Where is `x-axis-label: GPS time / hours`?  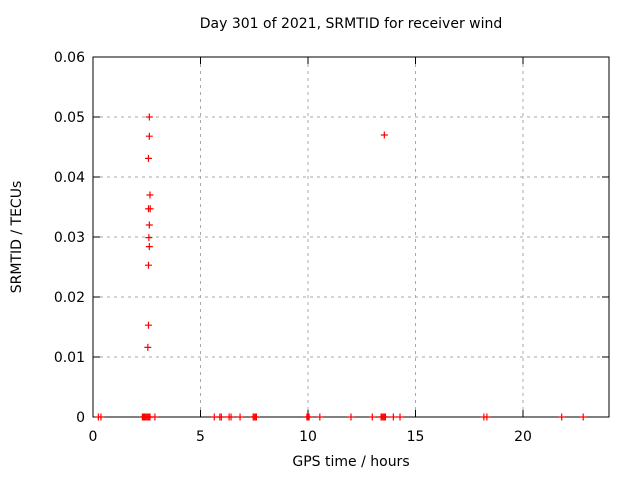 x-axis-label: GPS time / hours is located at coordinates (351, 462).